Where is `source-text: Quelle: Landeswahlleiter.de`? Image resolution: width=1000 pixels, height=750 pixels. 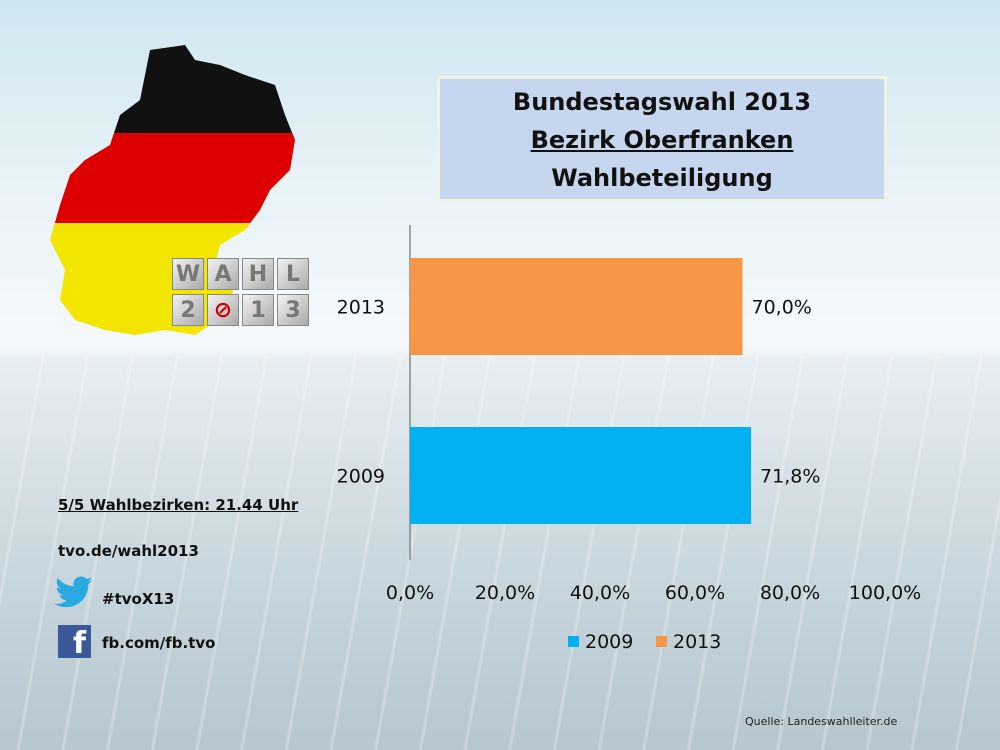
source-text: Quelle: Landeswahlleiter.de is located at coordinates (821, 721).